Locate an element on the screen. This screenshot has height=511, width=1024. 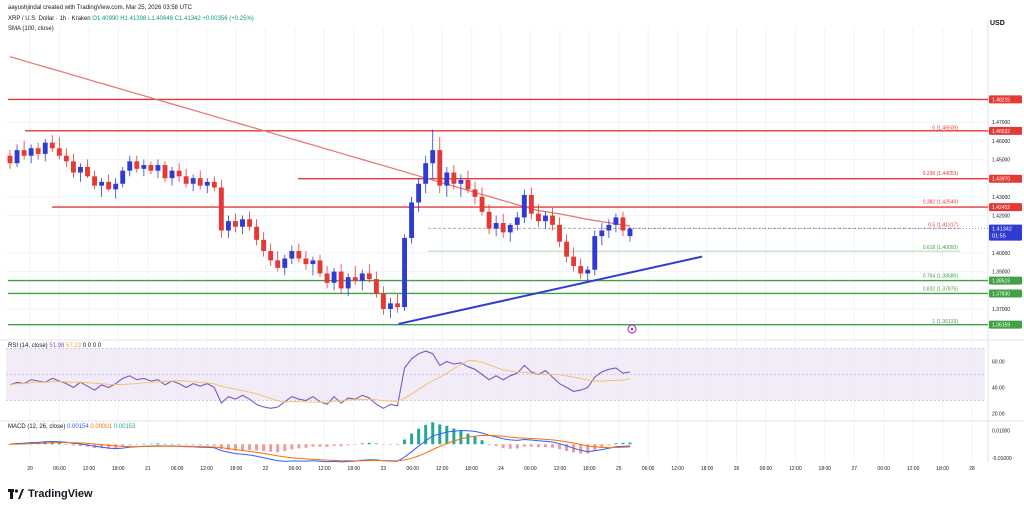
brand-name: TradingView is located at coordinates (60, 494).